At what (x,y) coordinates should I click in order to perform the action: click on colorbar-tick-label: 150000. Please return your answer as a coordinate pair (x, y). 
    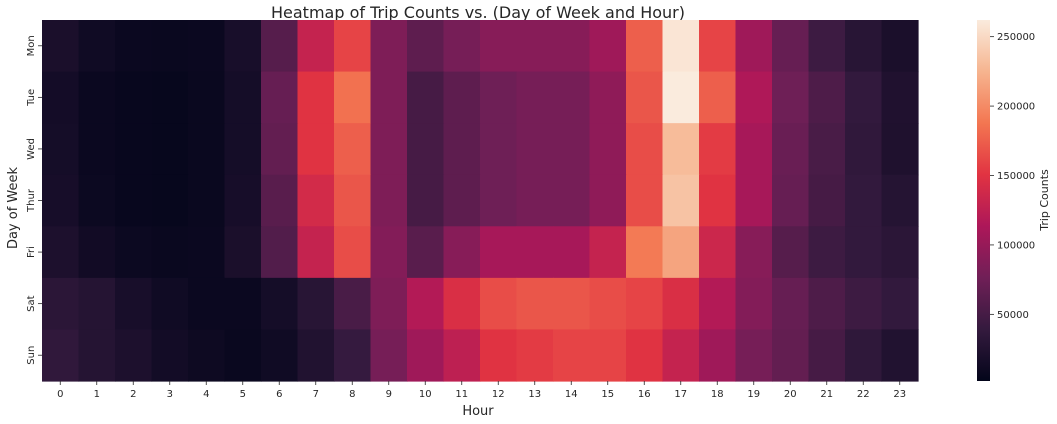
    Looking at the image, I should click on (1016, 176).